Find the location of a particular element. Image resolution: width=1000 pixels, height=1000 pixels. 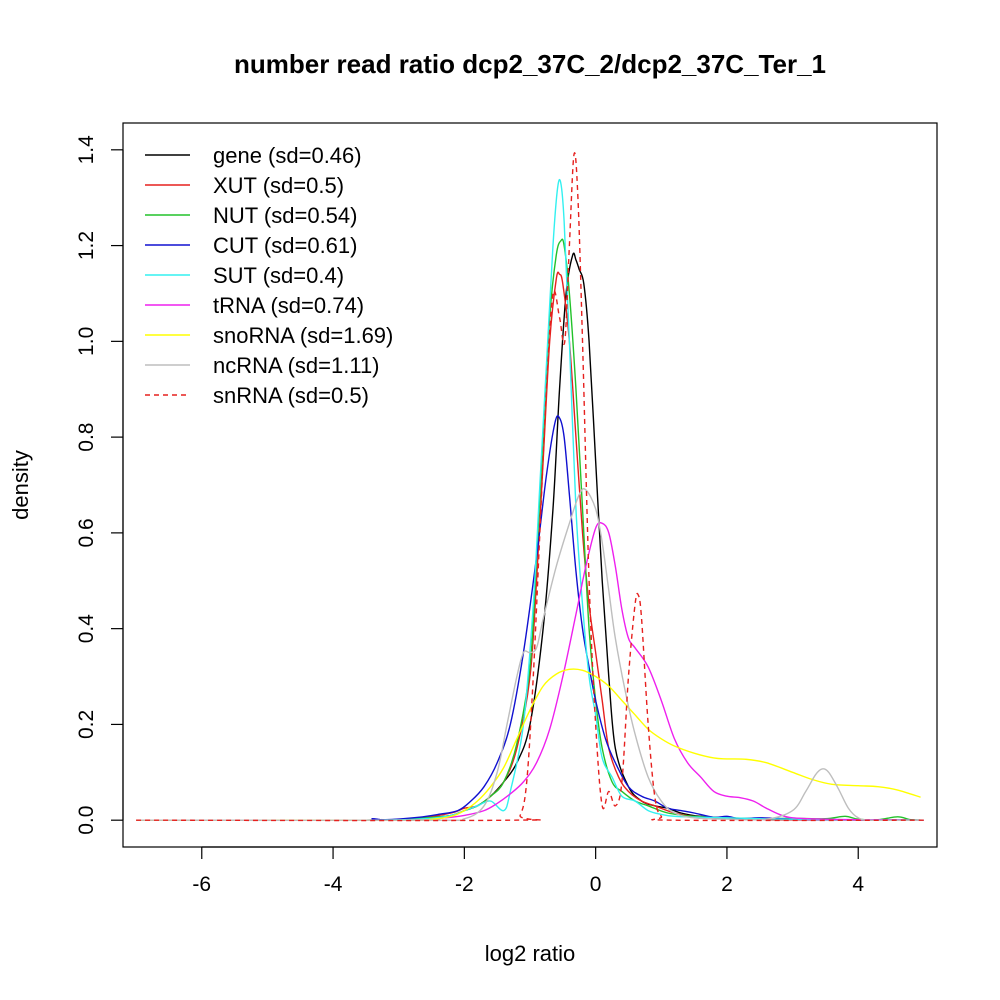

x-tick-label: 2 is located at coordinates (727, 884).